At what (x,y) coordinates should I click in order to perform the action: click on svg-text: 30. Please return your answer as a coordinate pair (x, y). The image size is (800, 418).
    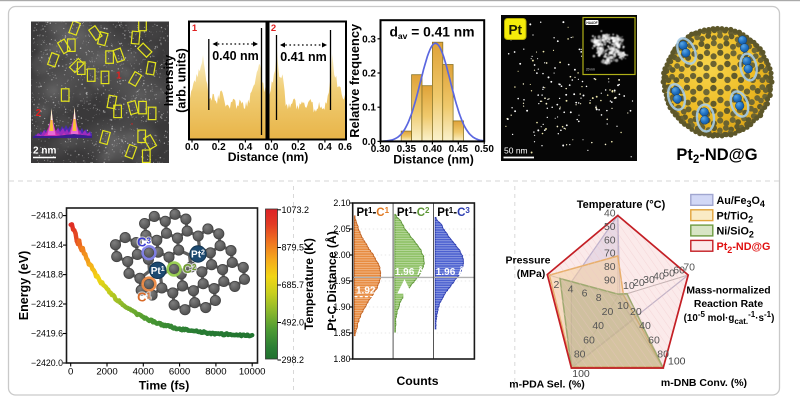
    Looking at the image, I should click on (649, 280).